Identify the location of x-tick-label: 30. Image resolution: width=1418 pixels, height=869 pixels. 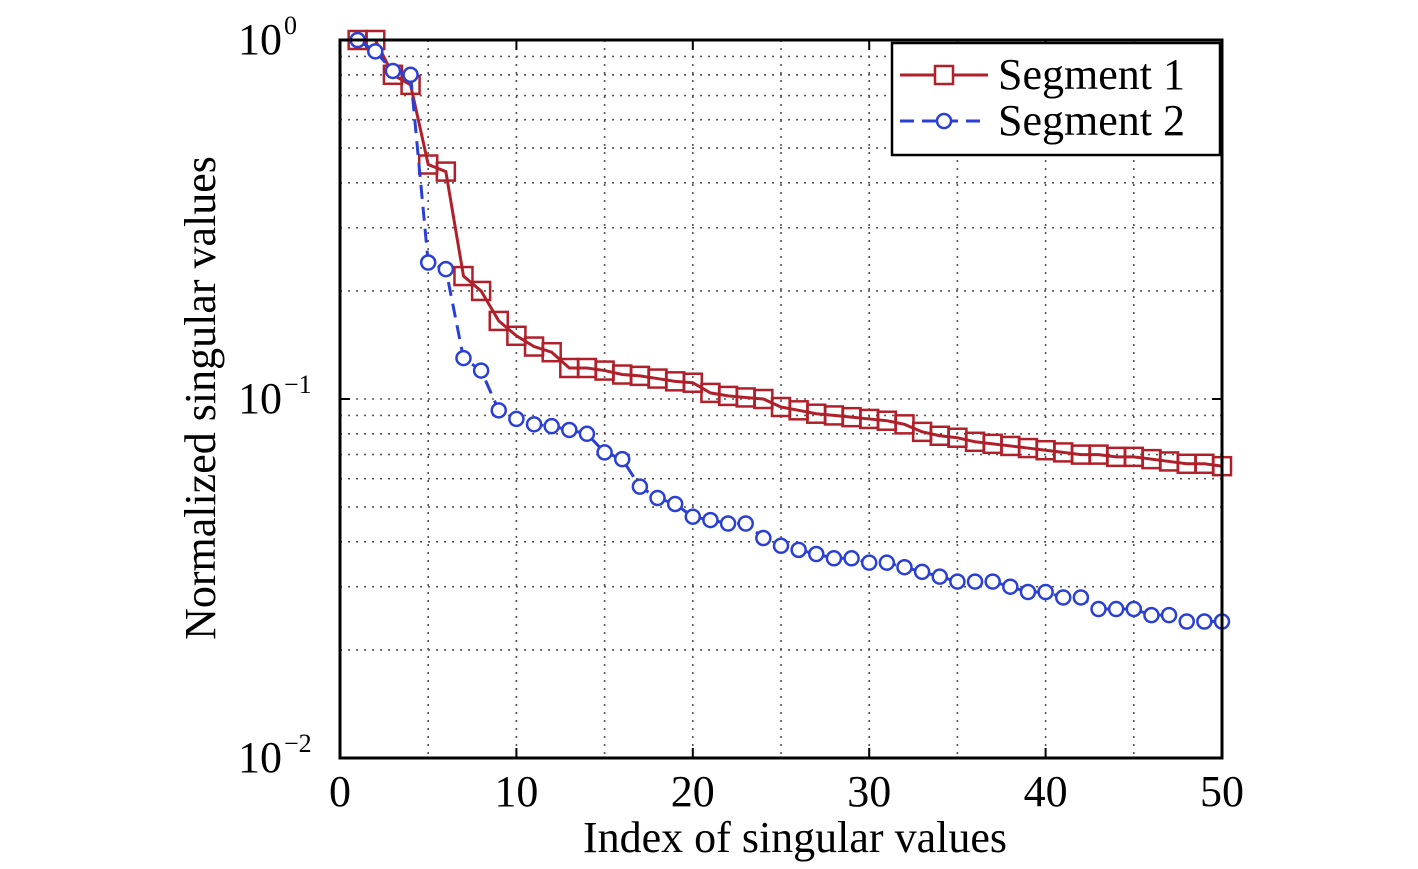
(869, 791).